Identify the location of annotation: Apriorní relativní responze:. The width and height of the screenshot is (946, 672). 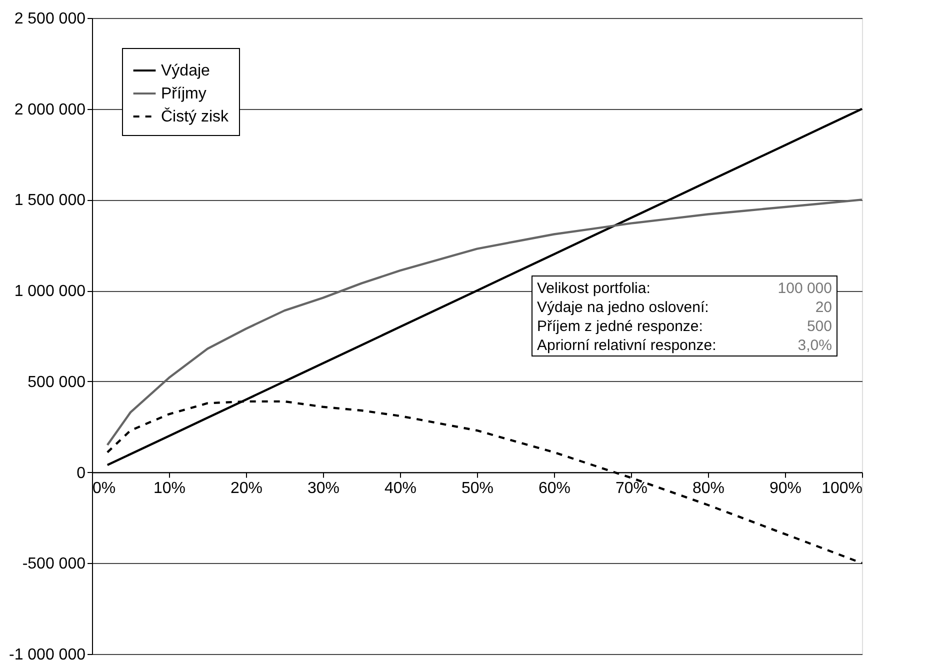
(626, 345).